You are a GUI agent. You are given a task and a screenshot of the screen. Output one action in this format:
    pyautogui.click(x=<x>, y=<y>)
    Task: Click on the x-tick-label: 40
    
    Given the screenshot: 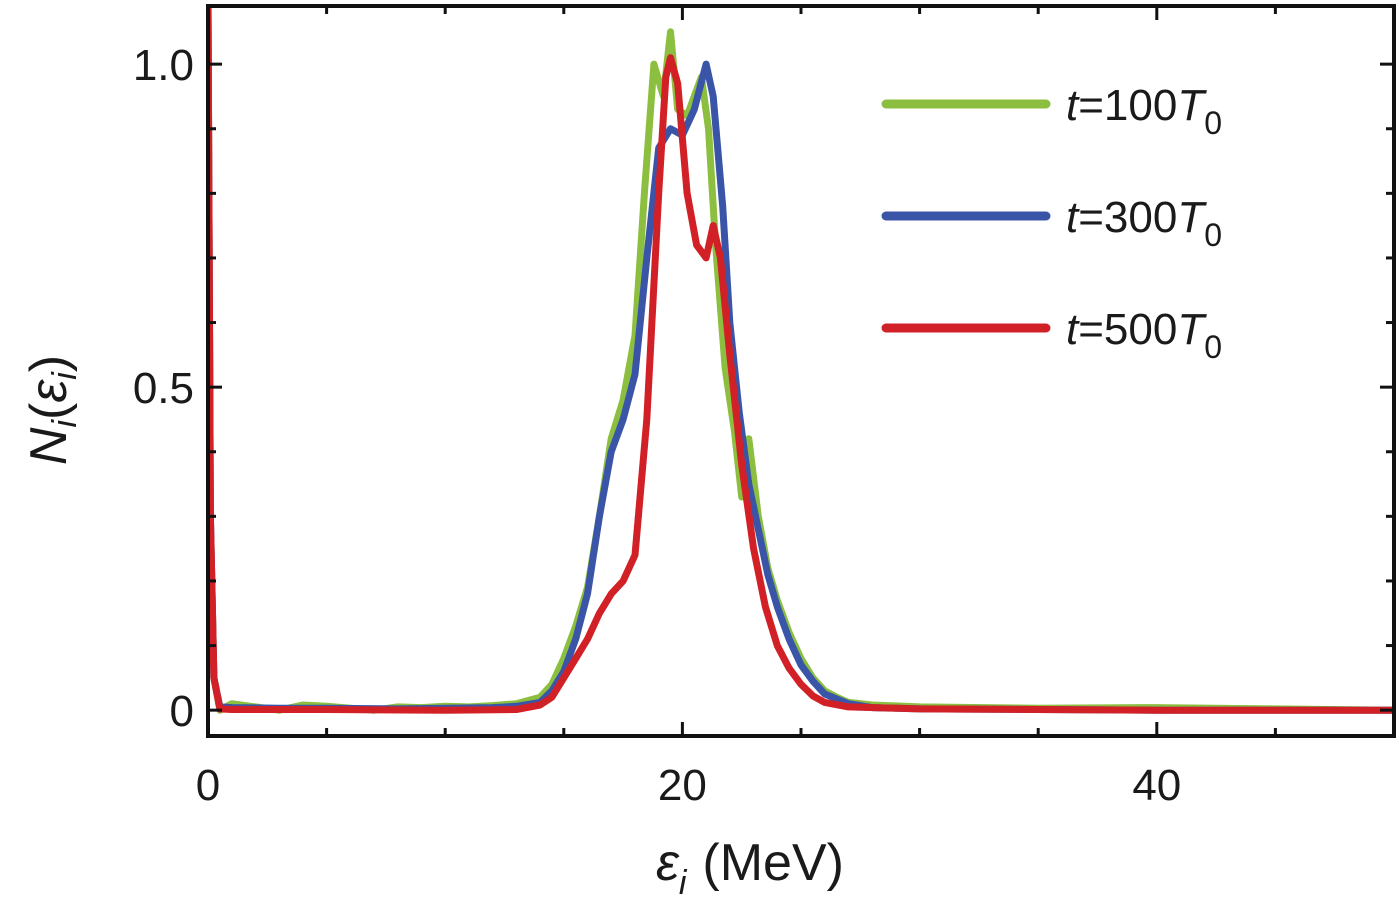 What is the action you would take?
    pyautogui.click(x=1156, y=785)
    